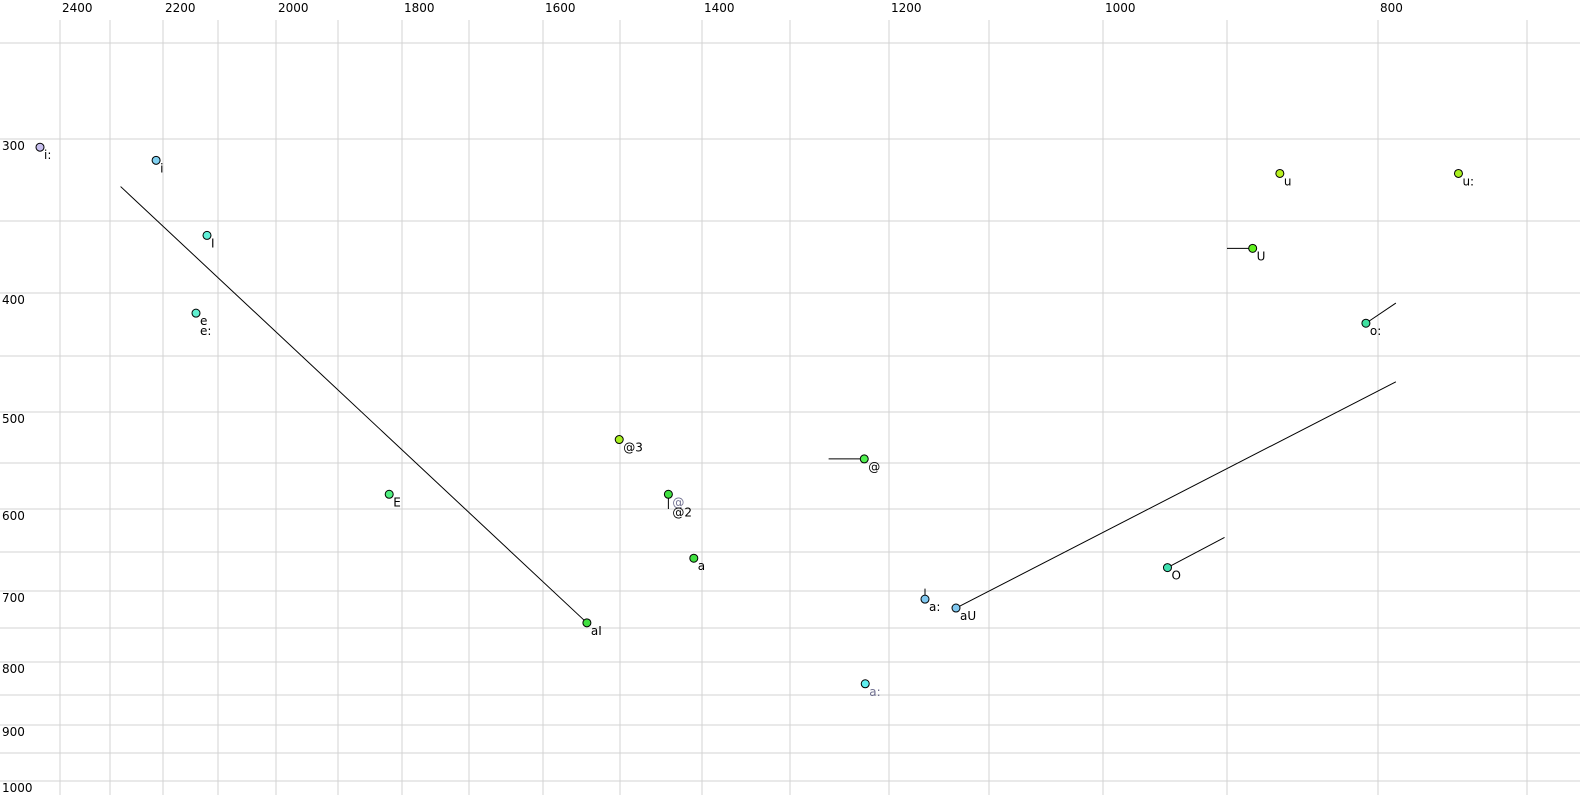 The width and height of the screenshot is (1580, 800). Describe the element at coordinates (13, 669) in the screenshot. I see `y-tick-label: 800` at that location.